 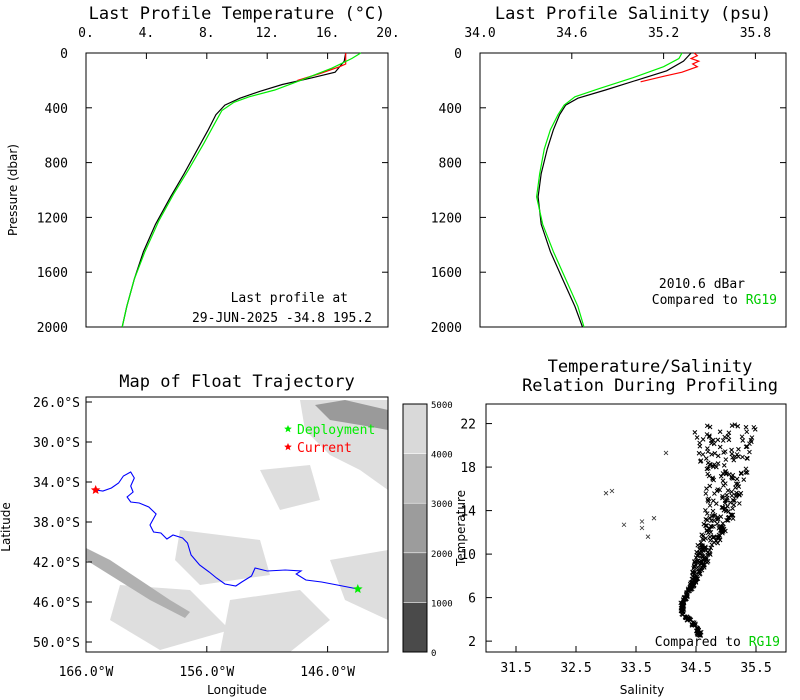 I want to click on legend-deployment-label: Deployment, so click(x=336, y=430).